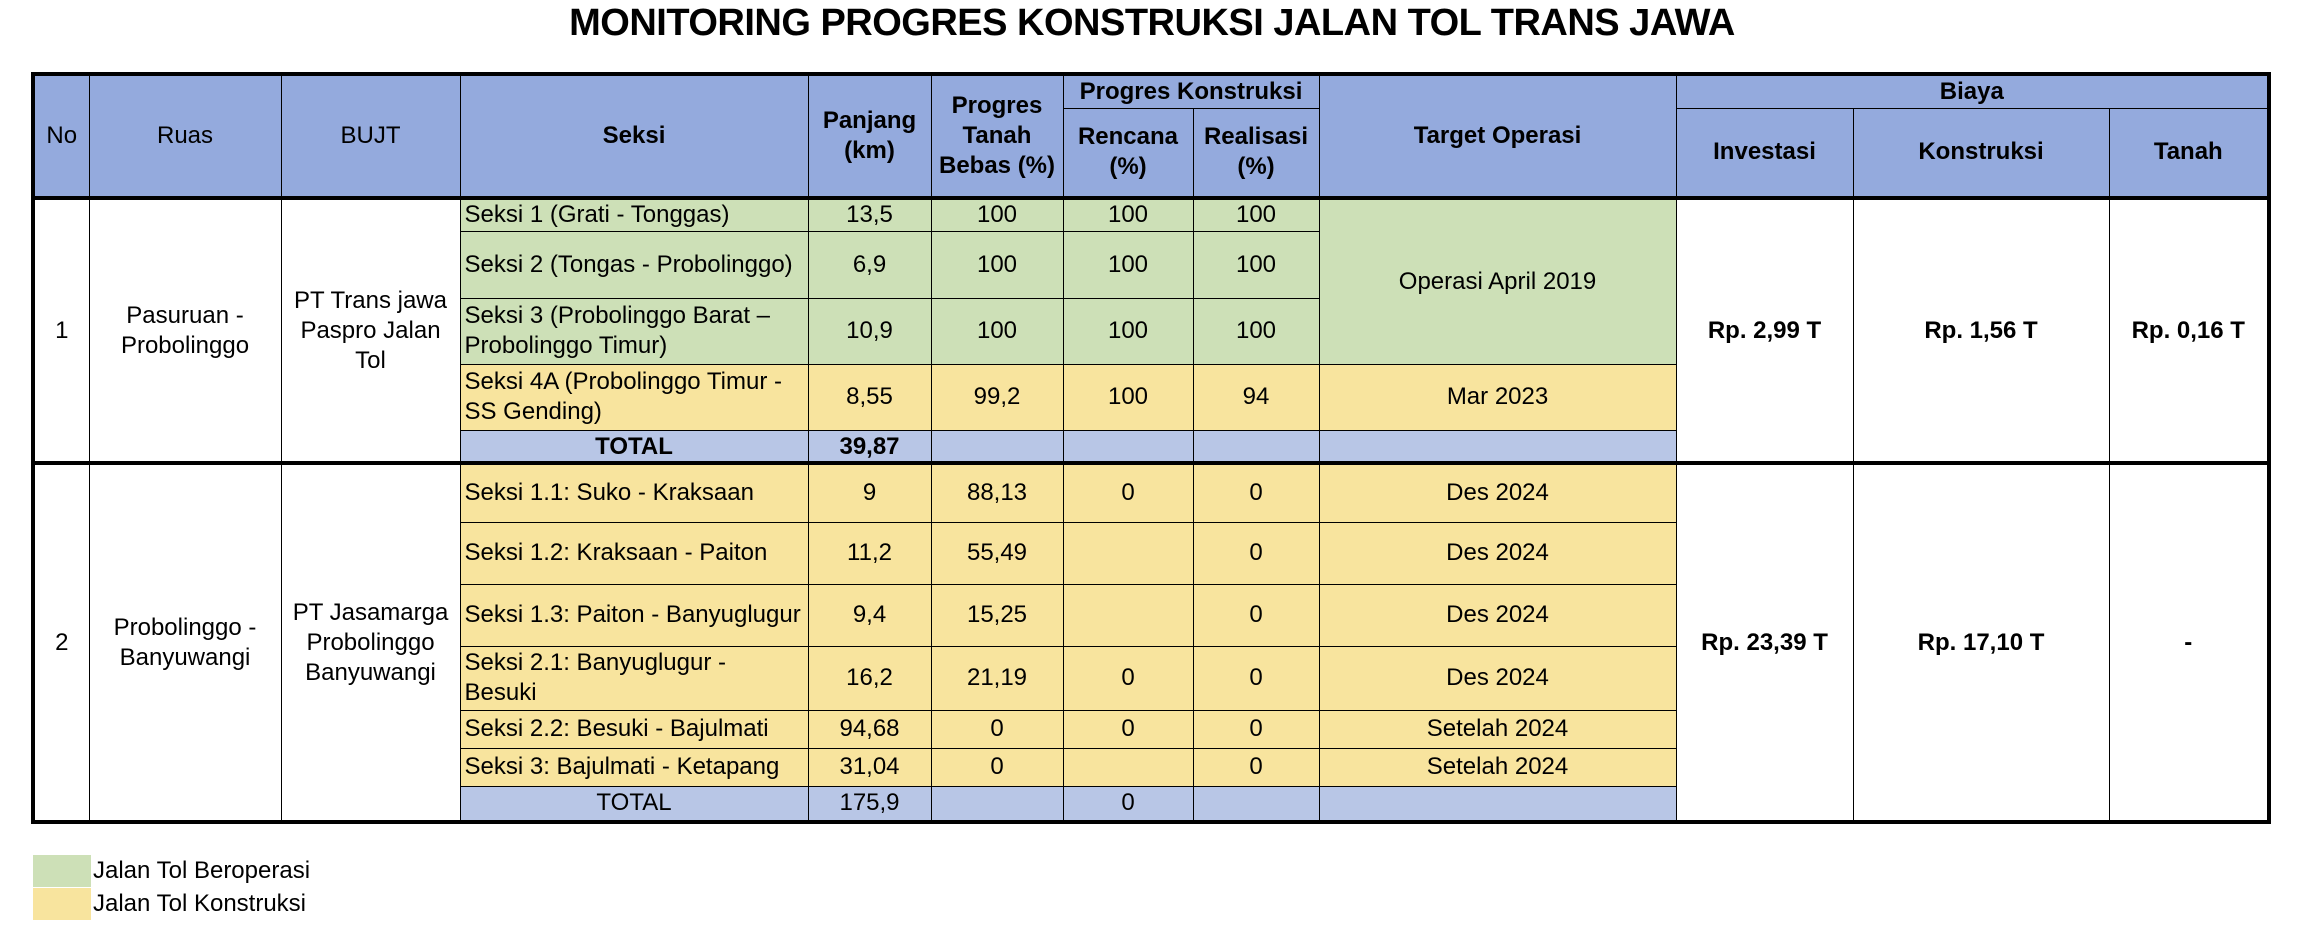 The width and height of the screenshot is (2304, 932). What do you see at coordinates (1151, 804) in the screenshot?
I see `total-row: TOTAL 175,9 0` at bounding box center [1151, 804].